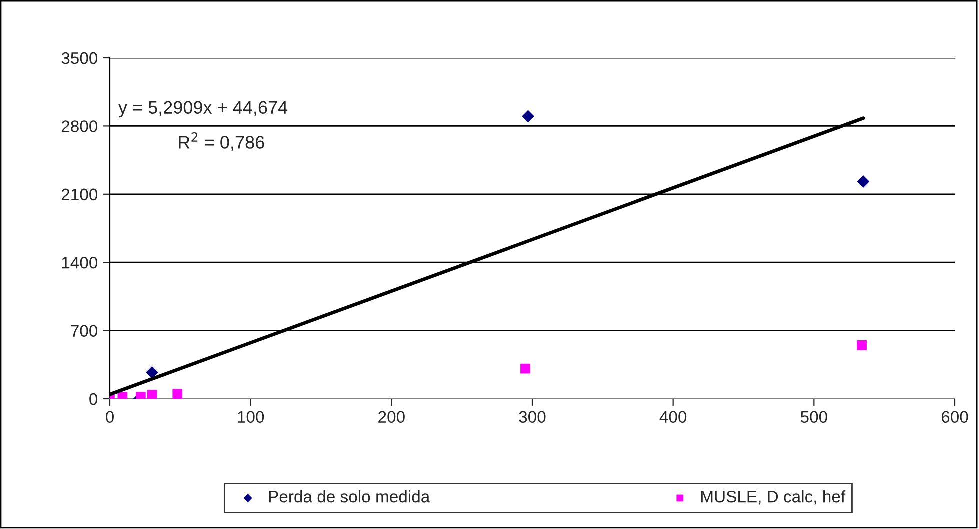 The image size is (979, 529). I want to click on y-tick-label: 0, so click(94, 399).